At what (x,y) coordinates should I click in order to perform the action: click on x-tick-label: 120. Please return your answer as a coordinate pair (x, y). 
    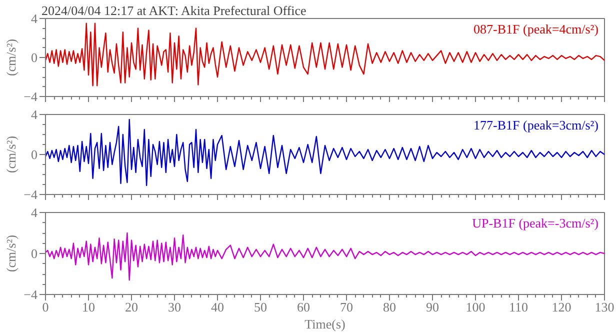
    Looking at the image, I should click on (562, 307).